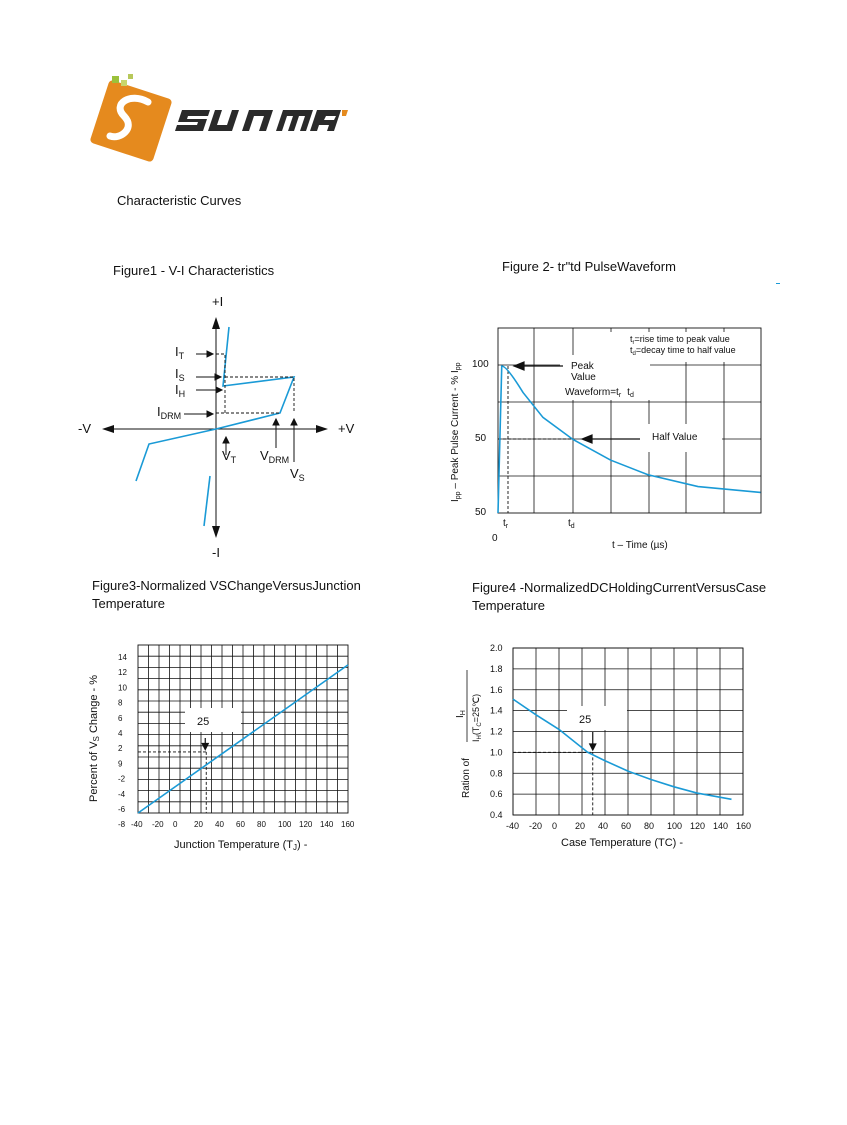 This screenshot has height=1125, width=847. Describe the element at coordinates (122, 687) in the screenshot. I see `fig3-ytick: 10` at that location.